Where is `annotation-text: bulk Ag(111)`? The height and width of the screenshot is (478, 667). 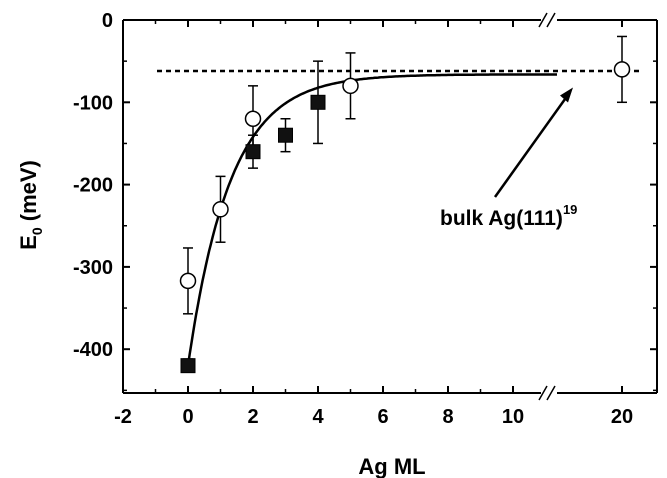
annotation-text: bulk Ag(111) is located at coordinates (501, 218).